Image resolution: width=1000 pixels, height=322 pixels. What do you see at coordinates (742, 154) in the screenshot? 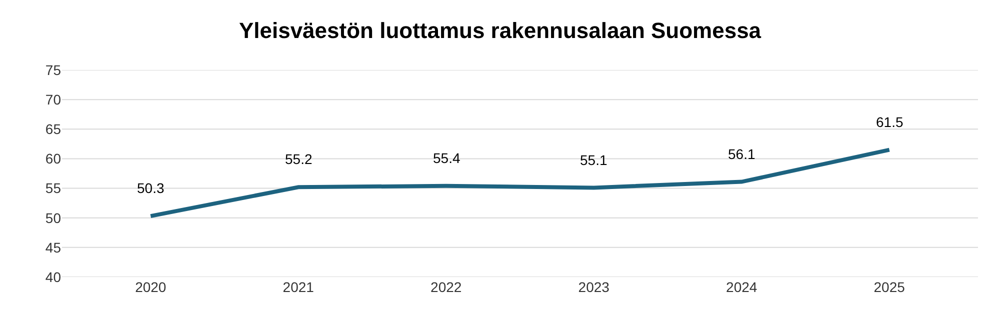
I see `data-label: 56.1` at bounding box center [742, 154].